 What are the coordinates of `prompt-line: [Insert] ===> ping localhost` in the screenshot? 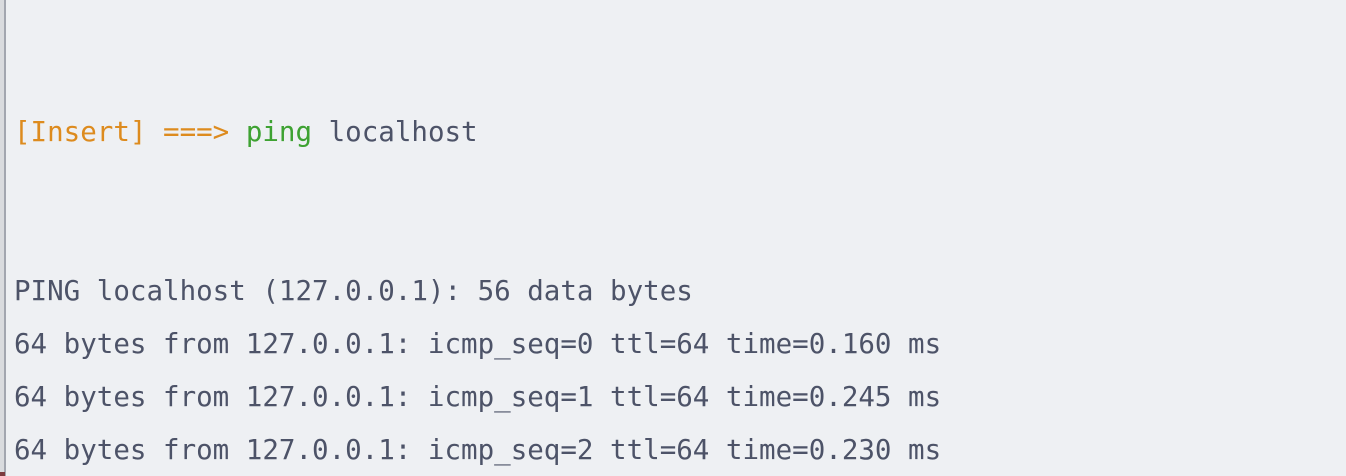 It's located at (680, 132).